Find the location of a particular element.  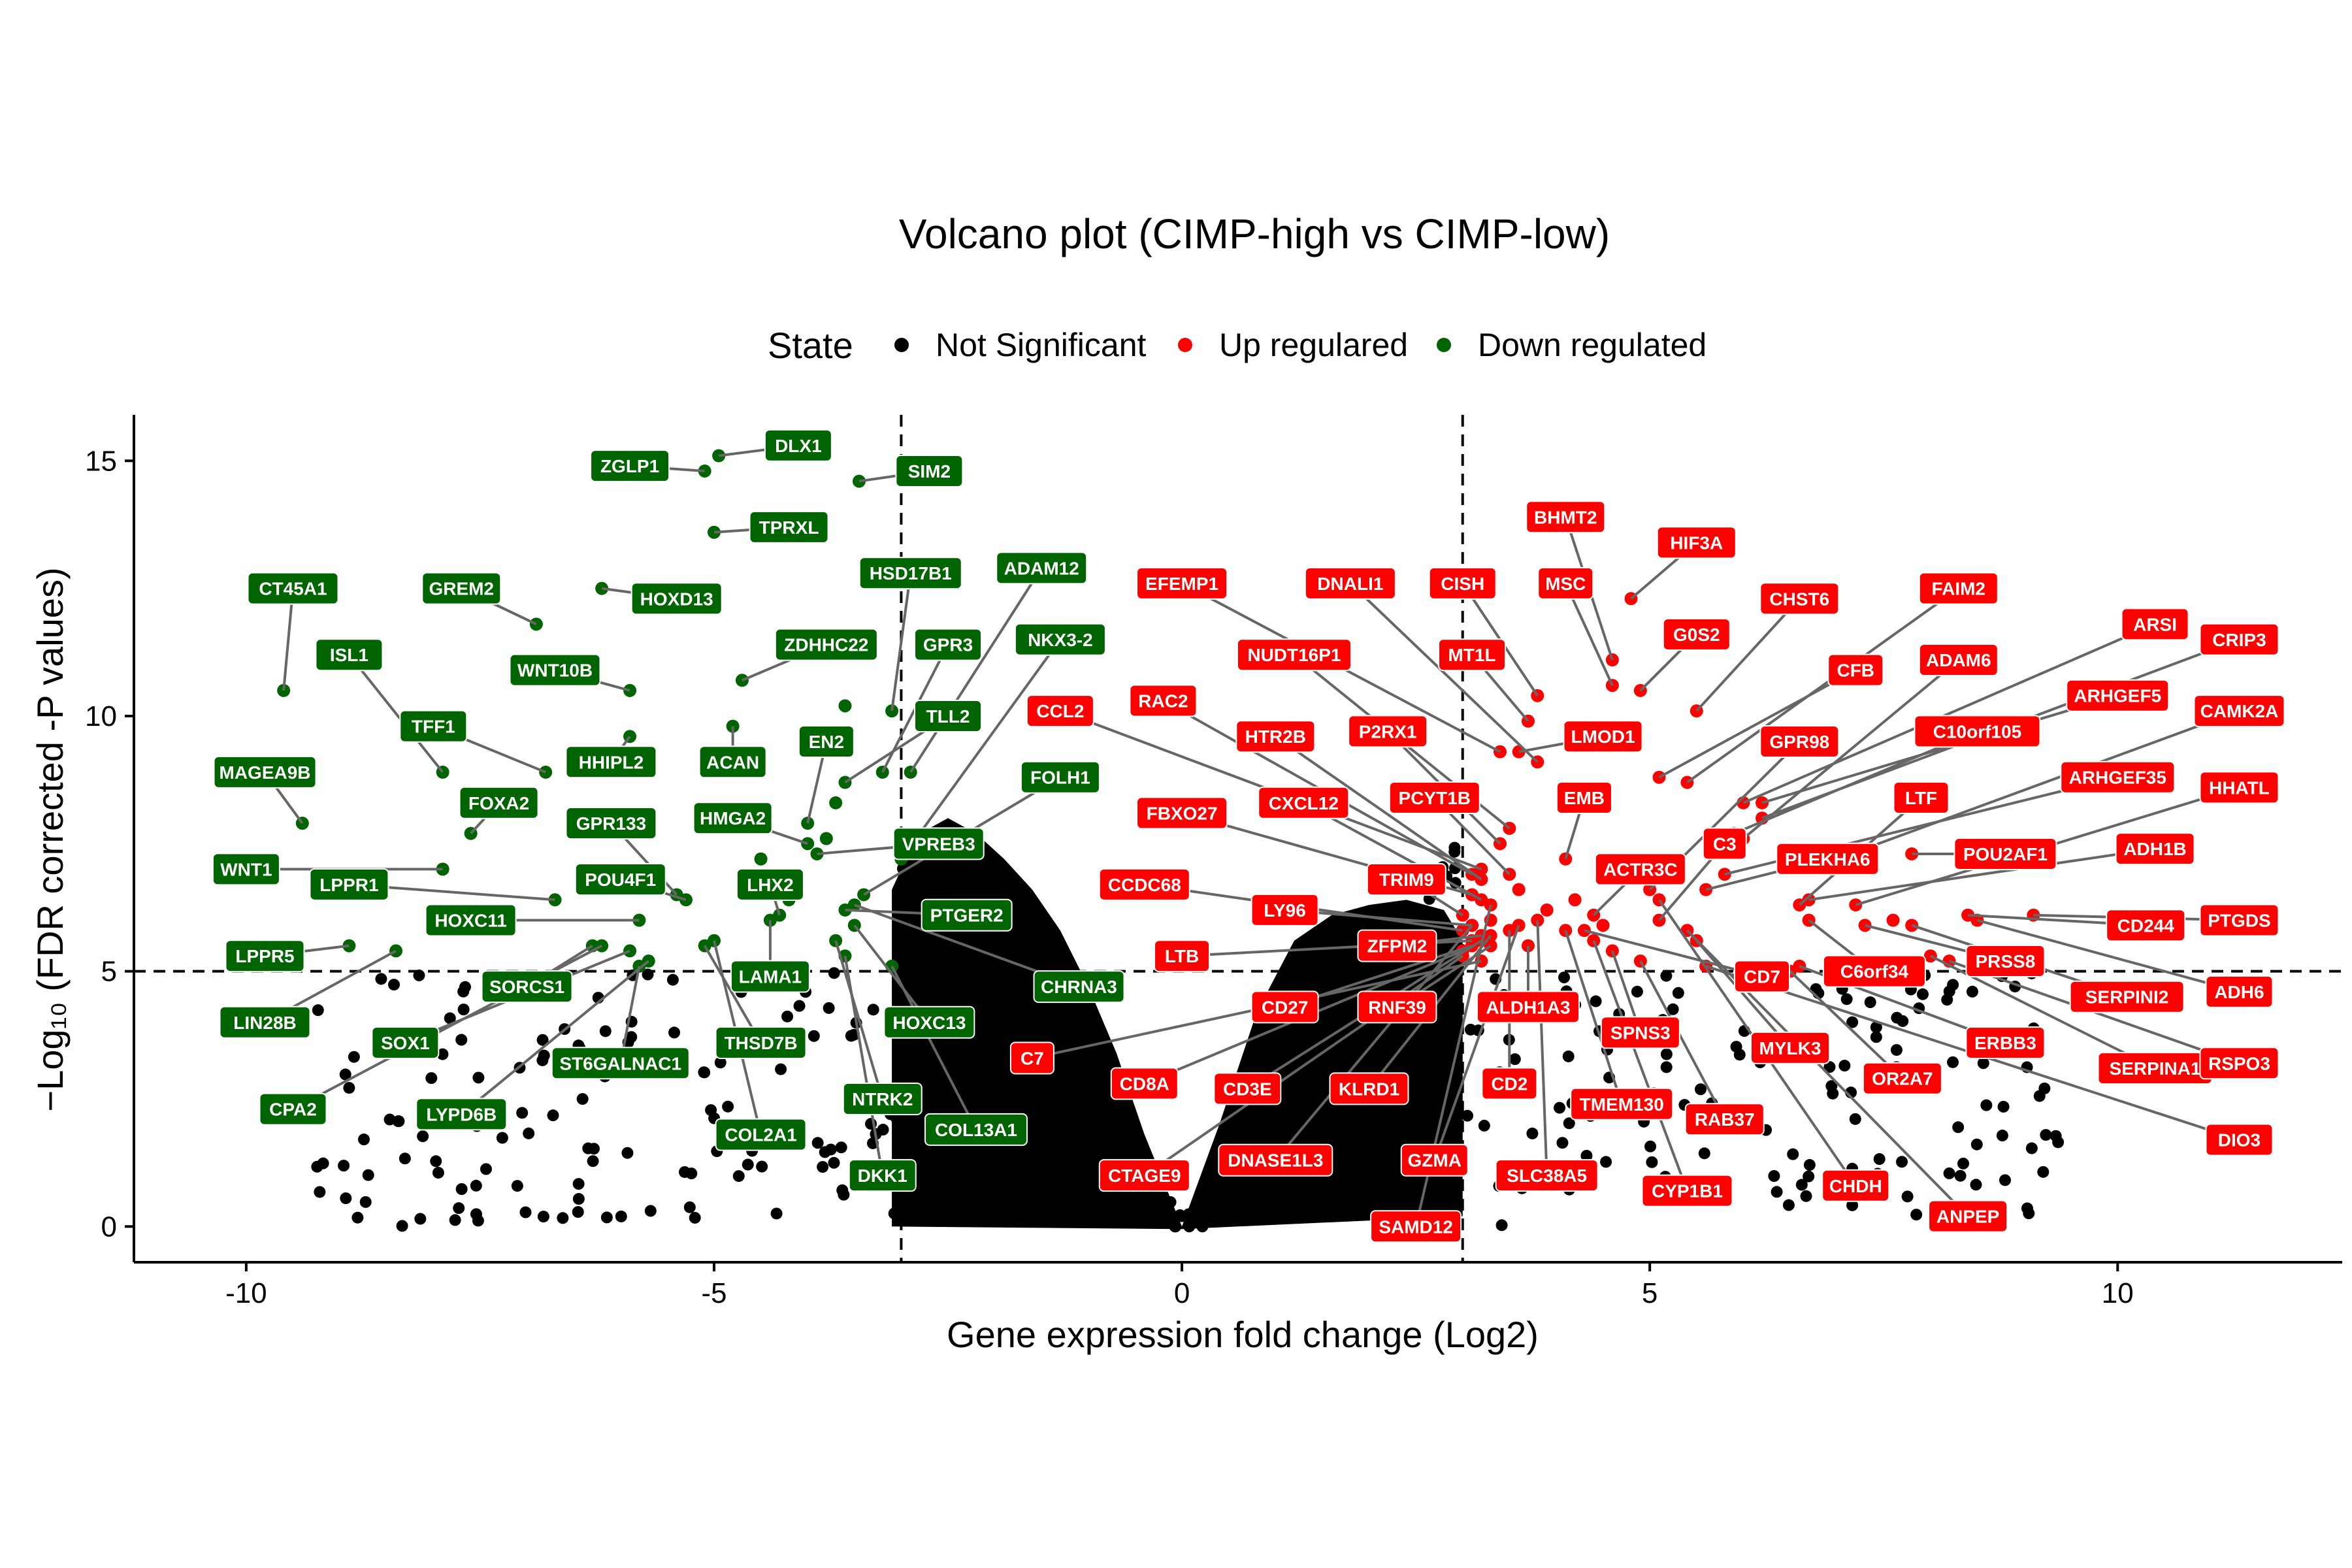

gene-label: DLX1 is located at coordinates (798, 445).